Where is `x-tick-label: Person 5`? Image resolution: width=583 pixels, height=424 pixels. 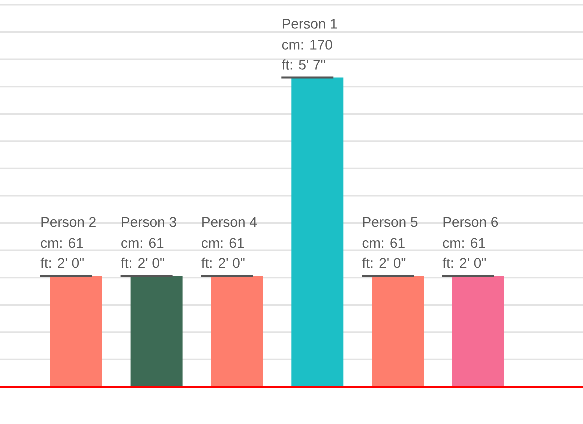
x-tick-label: Person 5 is located at coordinates (390, 222).